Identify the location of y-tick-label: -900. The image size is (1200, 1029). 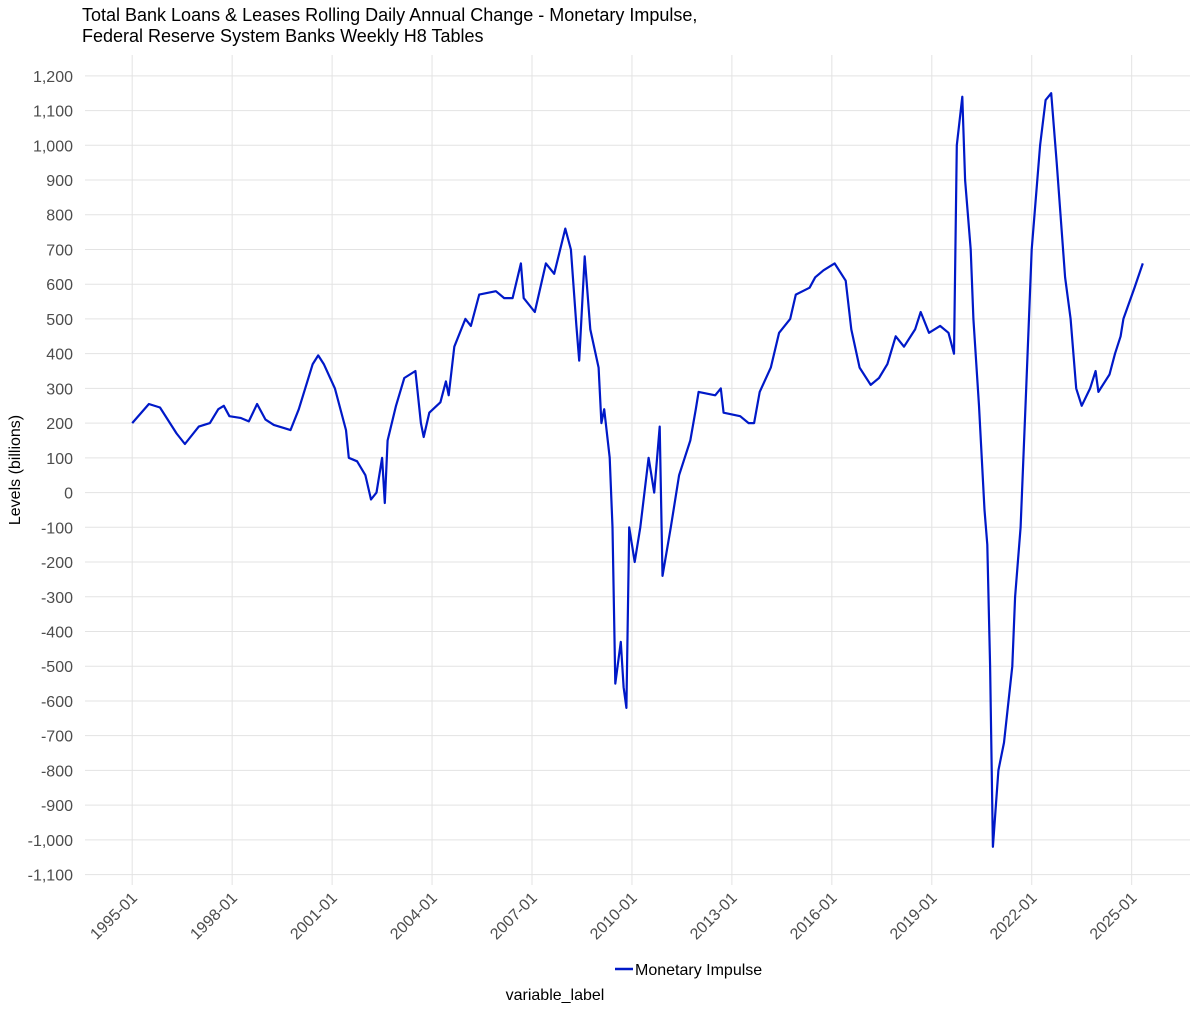
(57, 806).